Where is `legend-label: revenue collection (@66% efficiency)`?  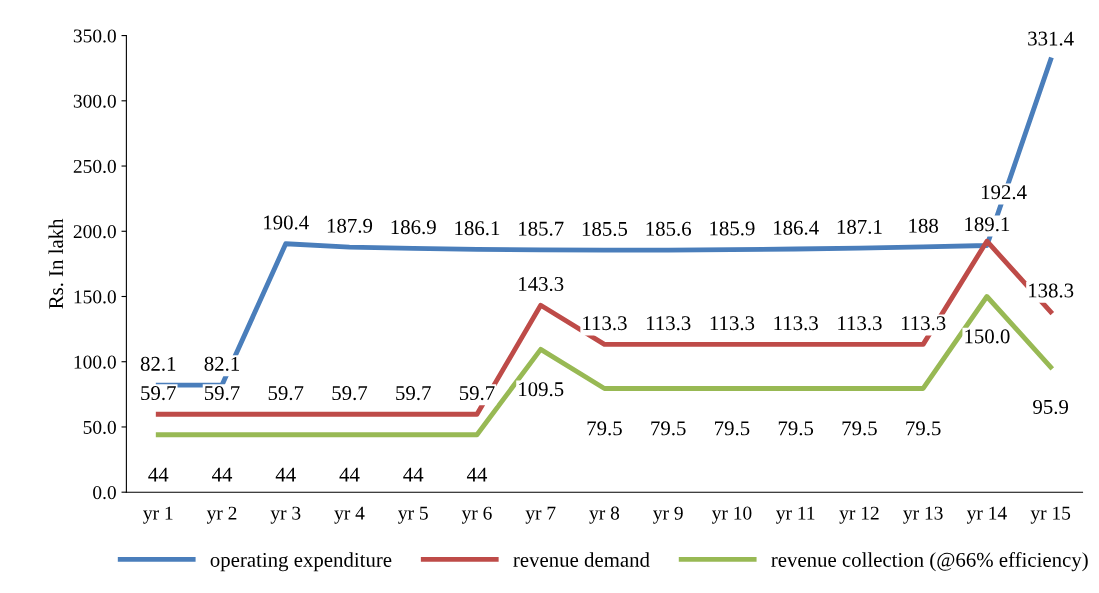 legend-label: revenue collection (@66% efficiency) is located at coordinates (929, 562).